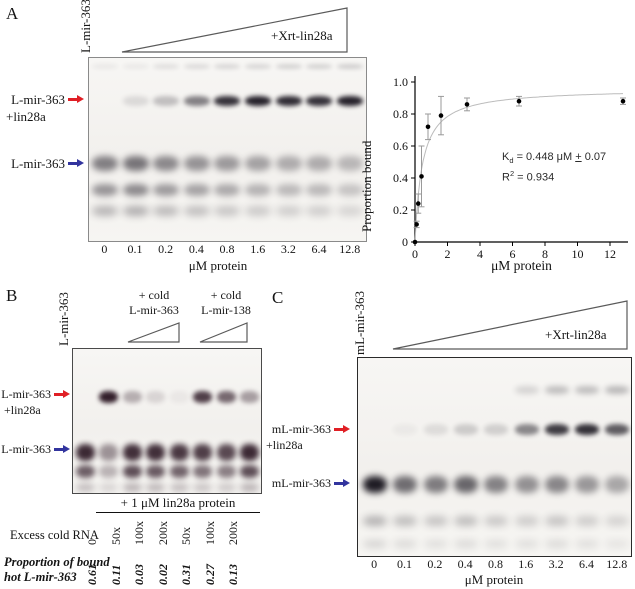 Image resolution: width=635 pixels, height=589 pixels. What do you see at coordinates (494, 579) in the screenshot?
I see `panel-c-axis-label: μM protein` at bounding box center [494, 579].